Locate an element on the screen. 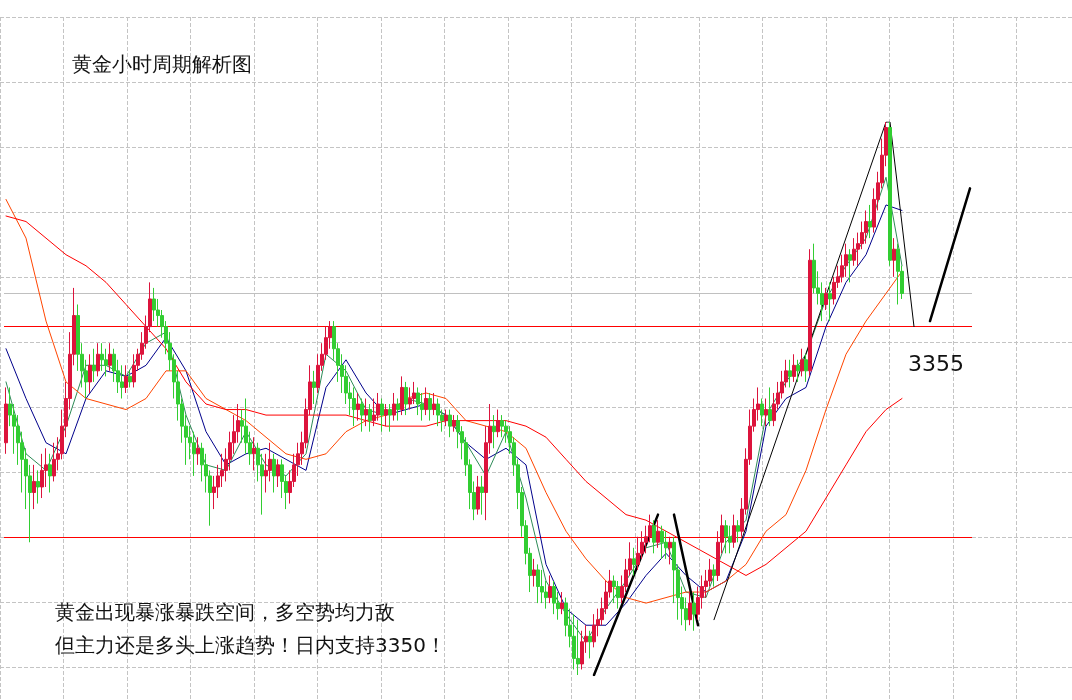 The height and width of the screenshot is (700, 1072). annotation: 但主力还是多头上涨趋势！日内支持3350！ is located at coordinates (250, 645).